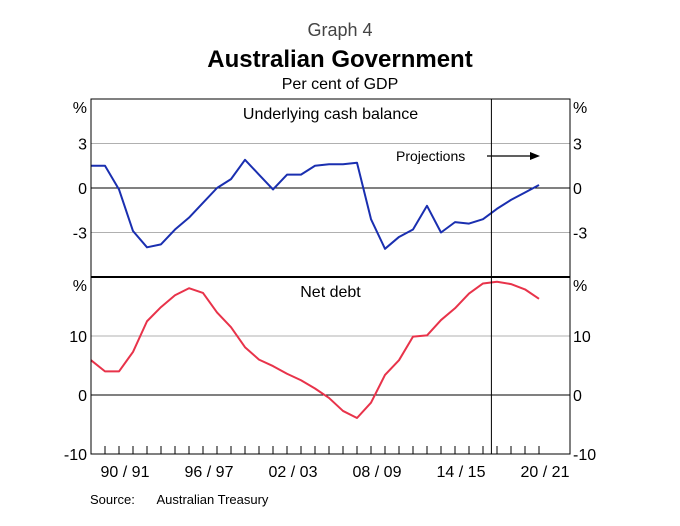 The image size is (680, 526). I want to click on x-tick-label: 96 / 97, so click(209, 472).